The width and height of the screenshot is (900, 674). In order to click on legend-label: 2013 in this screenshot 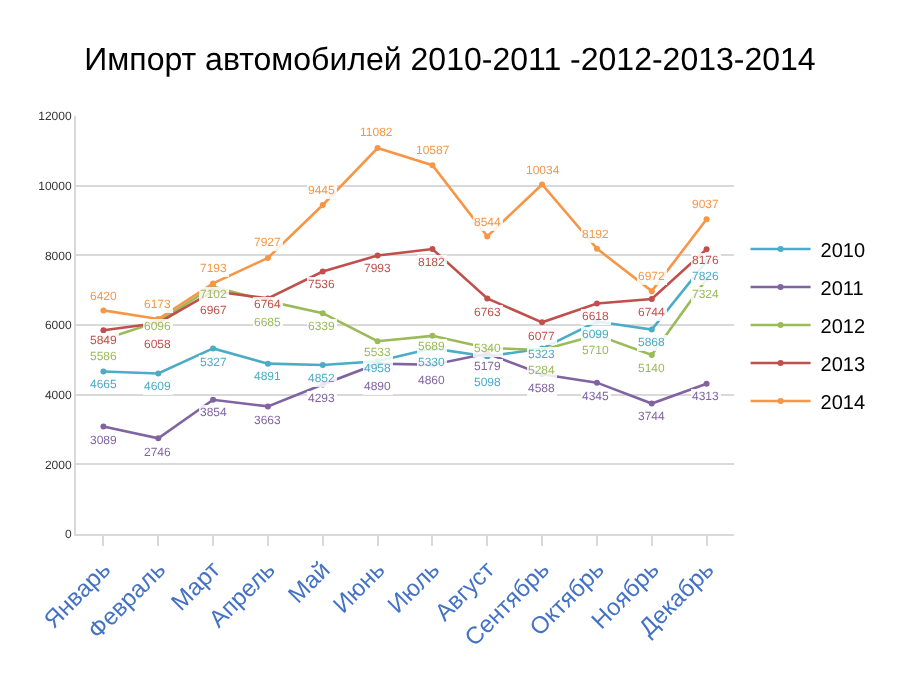, I will do `click(843, 365)`.